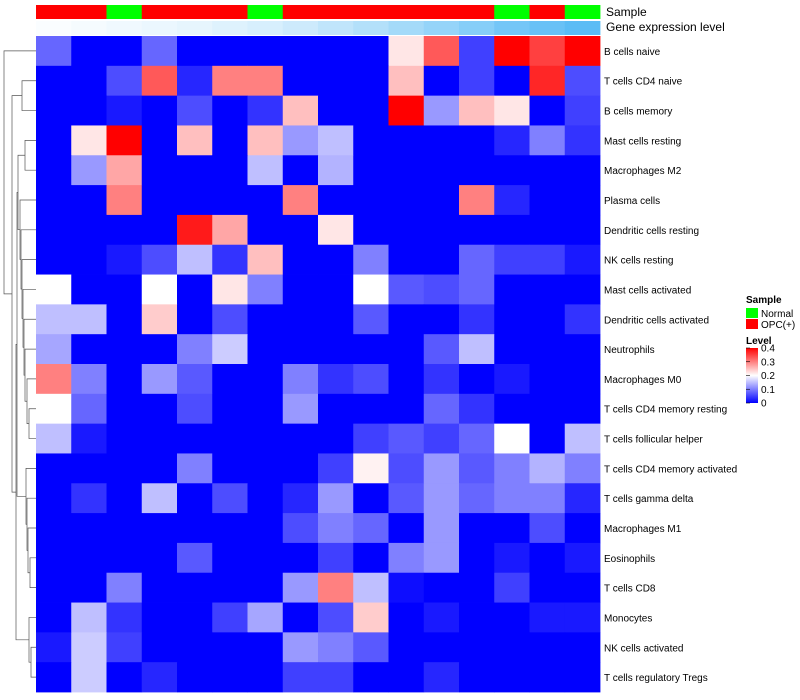  What do you see at coordinates (778, 325) in the screenshot?
I see `legend-opc-label: OPC(+)` at bounding box center [778, 325].